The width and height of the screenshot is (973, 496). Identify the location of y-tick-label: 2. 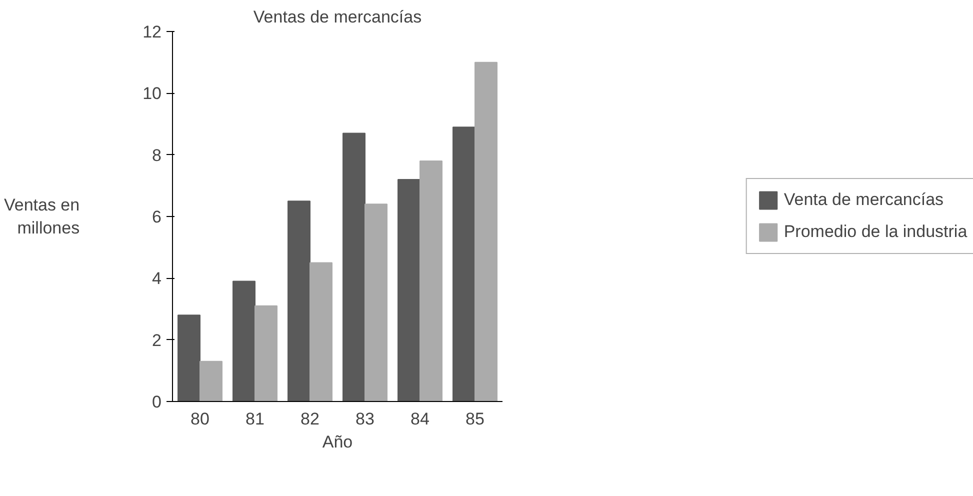
(157, 340).